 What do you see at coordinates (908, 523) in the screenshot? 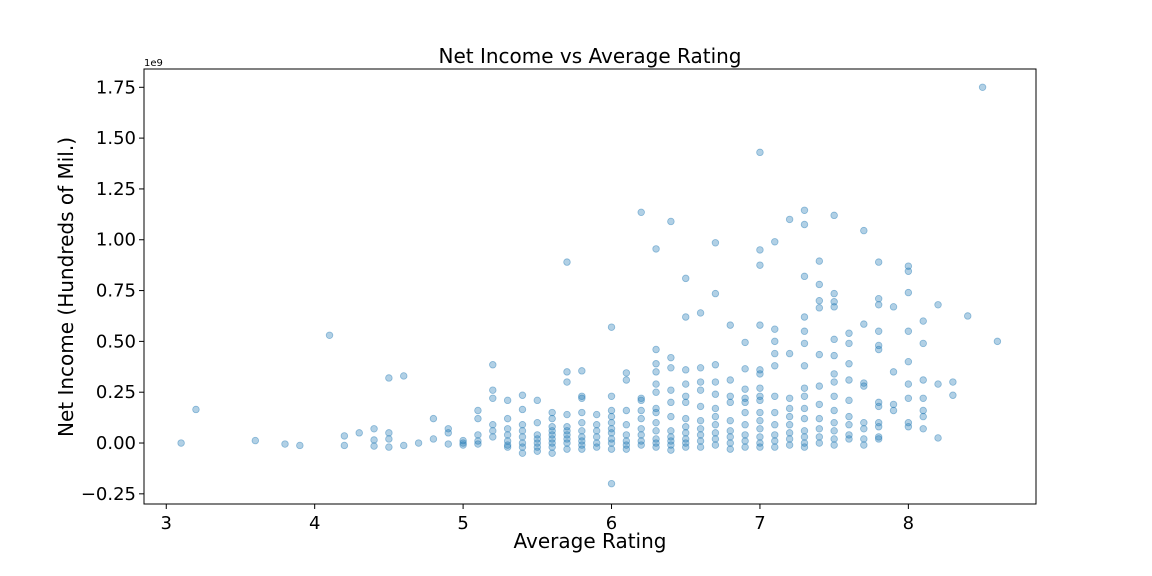
I see `x-tick-label: 8` at bounding box center [908, 523].